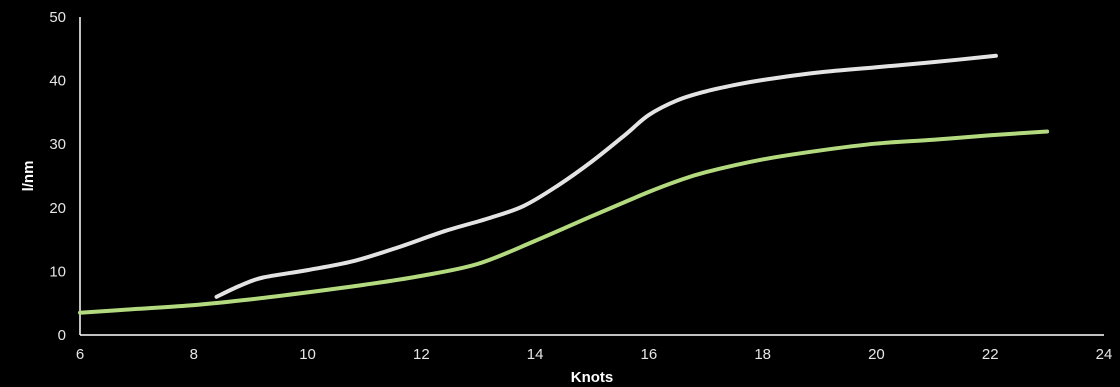 This screenshot has height=387, width=1120. What do you see at coordinates (649, 354) in the screenshot?
I see `x-tick-label: 16` at bounding box center [649, 354].